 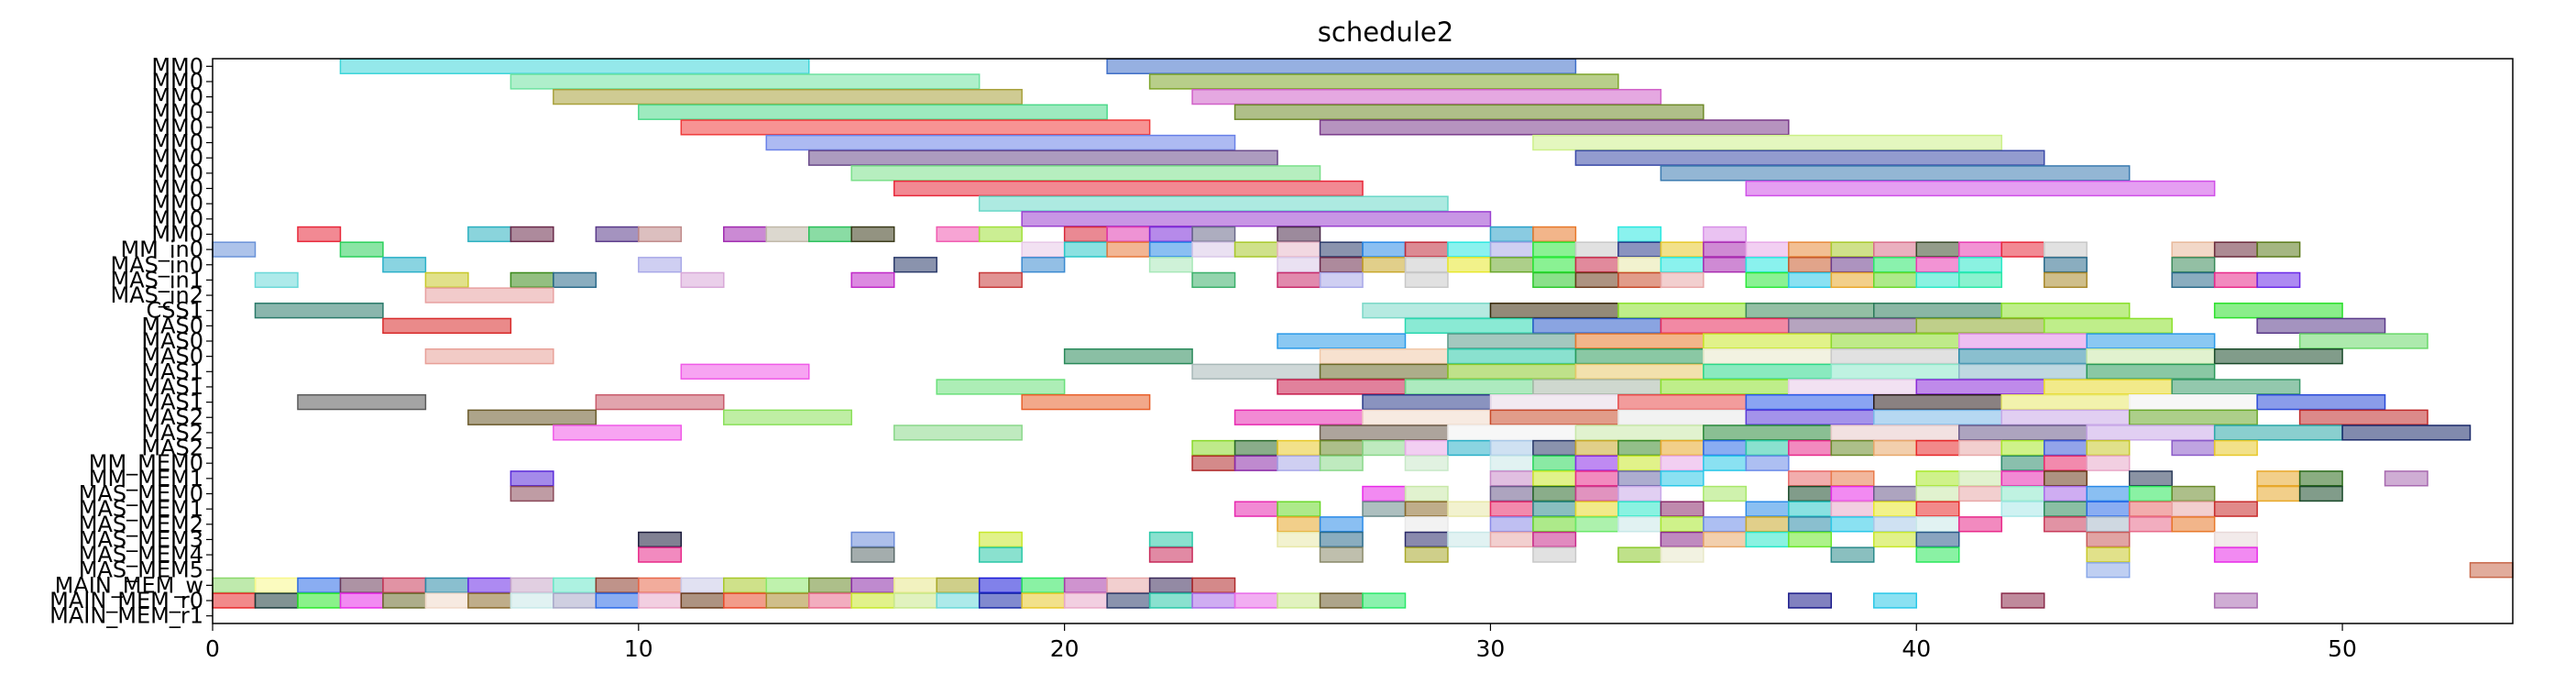 What do you see at coordinates (172, 341) in the screenshot?
I see `y-tick-label: MAS0` at bounding box center [172, 341].